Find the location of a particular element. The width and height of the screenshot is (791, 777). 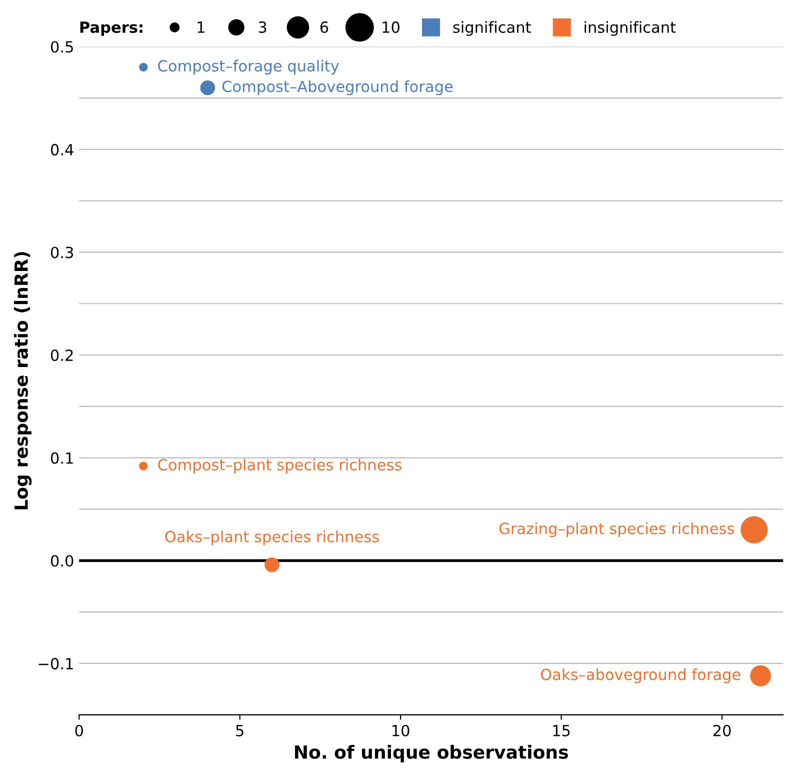

annotation: Compost–forage quality is located at coordinates (248, 67).